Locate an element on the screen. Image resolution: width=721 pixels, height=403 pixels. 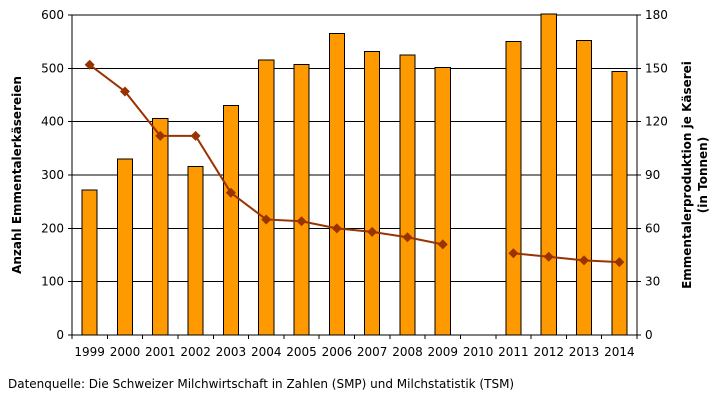
point-2001 is located at coordinates (160, 135).